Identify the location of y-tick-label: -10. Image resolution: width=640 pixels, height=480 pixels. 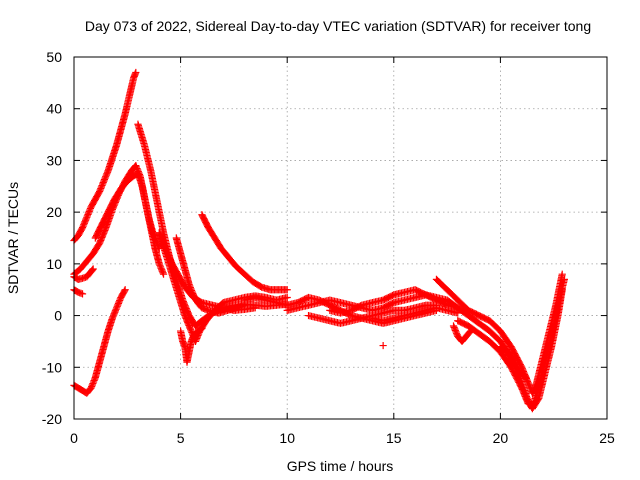
(52, 367).